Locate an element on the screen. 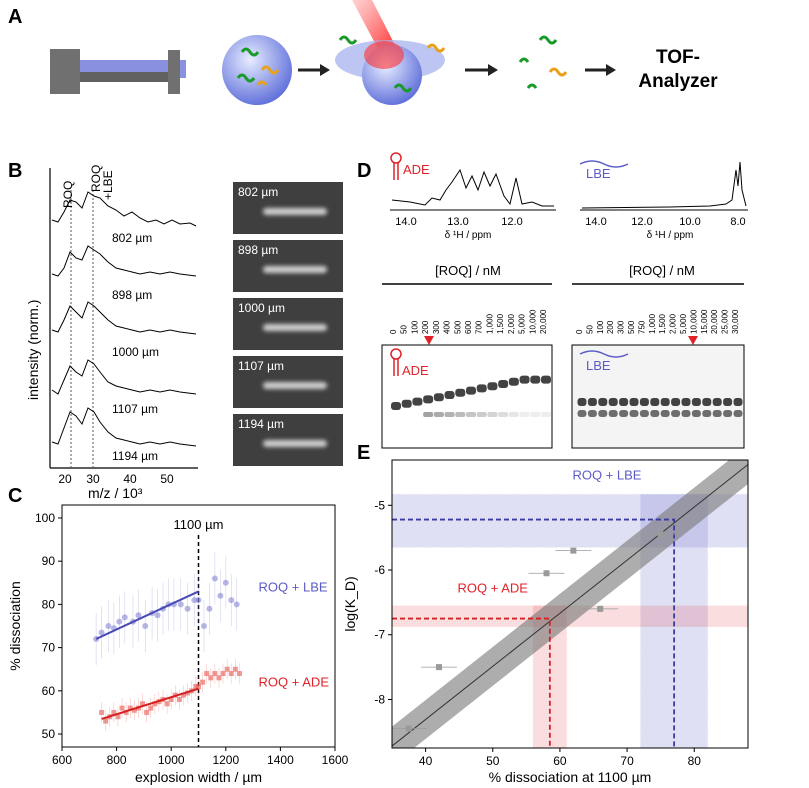 Image resolution: width=809 pixels, height=788 pixels. trace-label: 1107 µm is located at coordinates (135, 409).